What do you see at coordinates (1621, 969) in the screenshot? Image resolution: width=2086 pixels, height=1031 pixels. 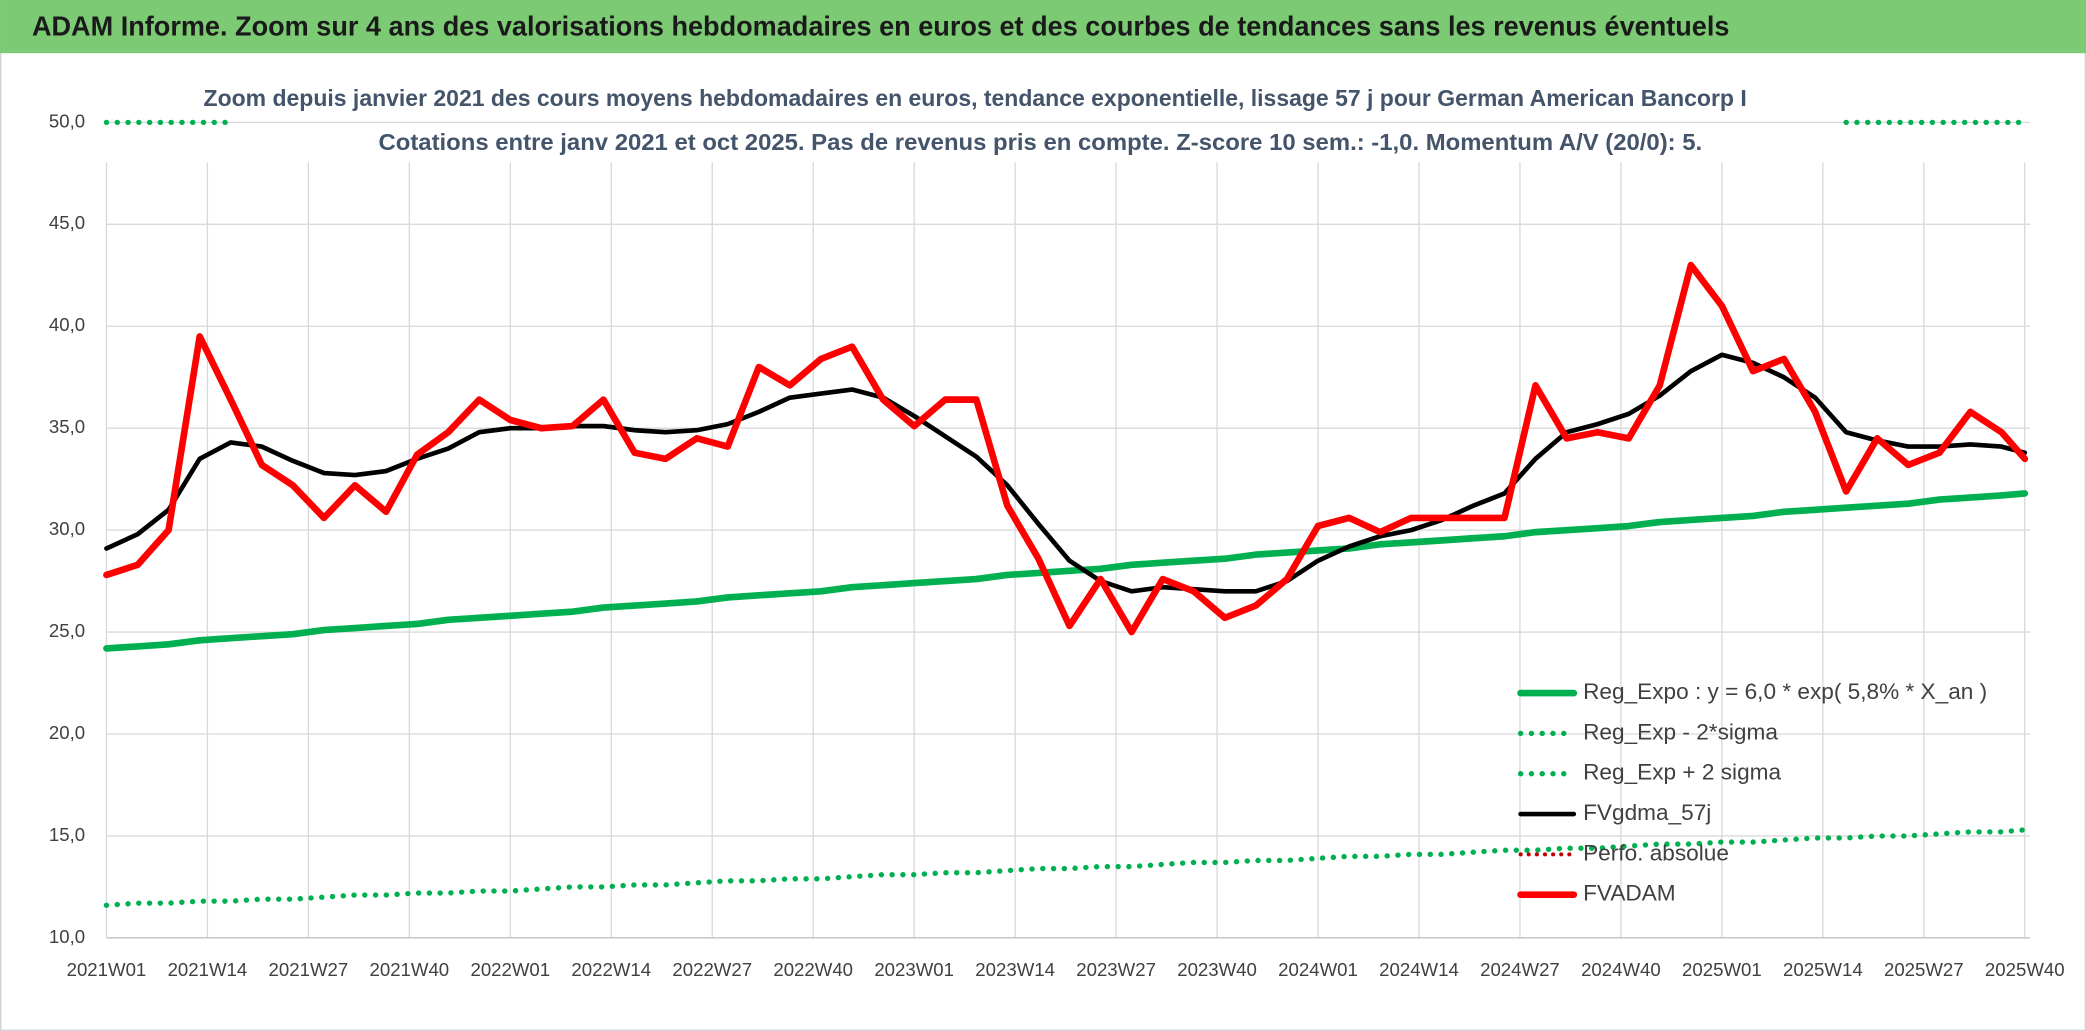 I see `x-tick-label: 2024W40` at bounding box center [1621, 969].